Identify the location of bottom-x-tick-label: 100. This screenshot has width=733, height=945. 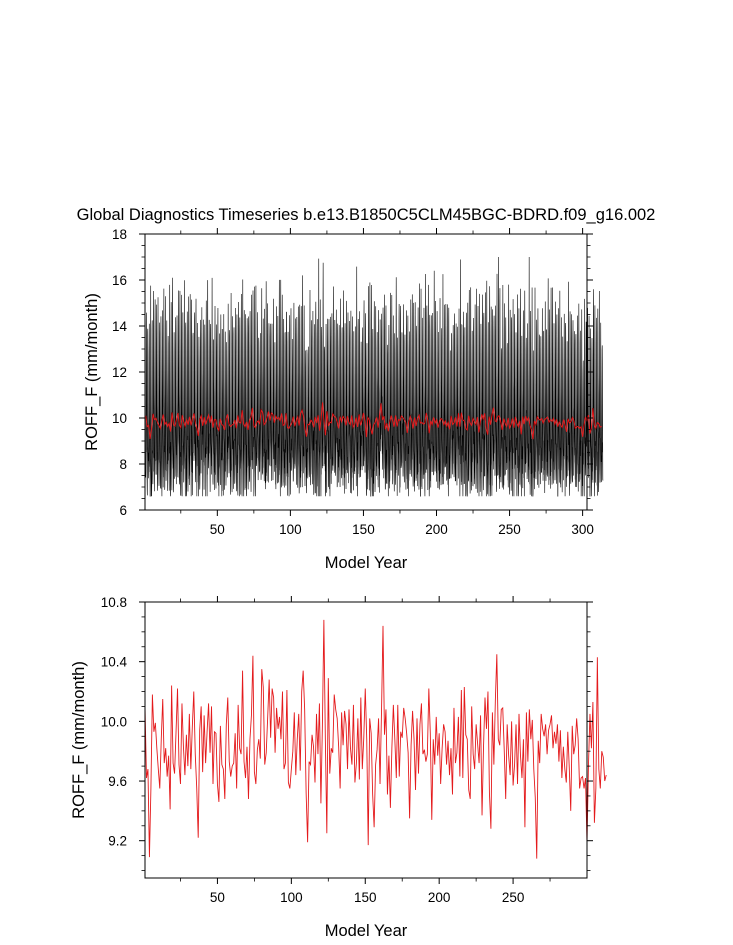
(291, 897).